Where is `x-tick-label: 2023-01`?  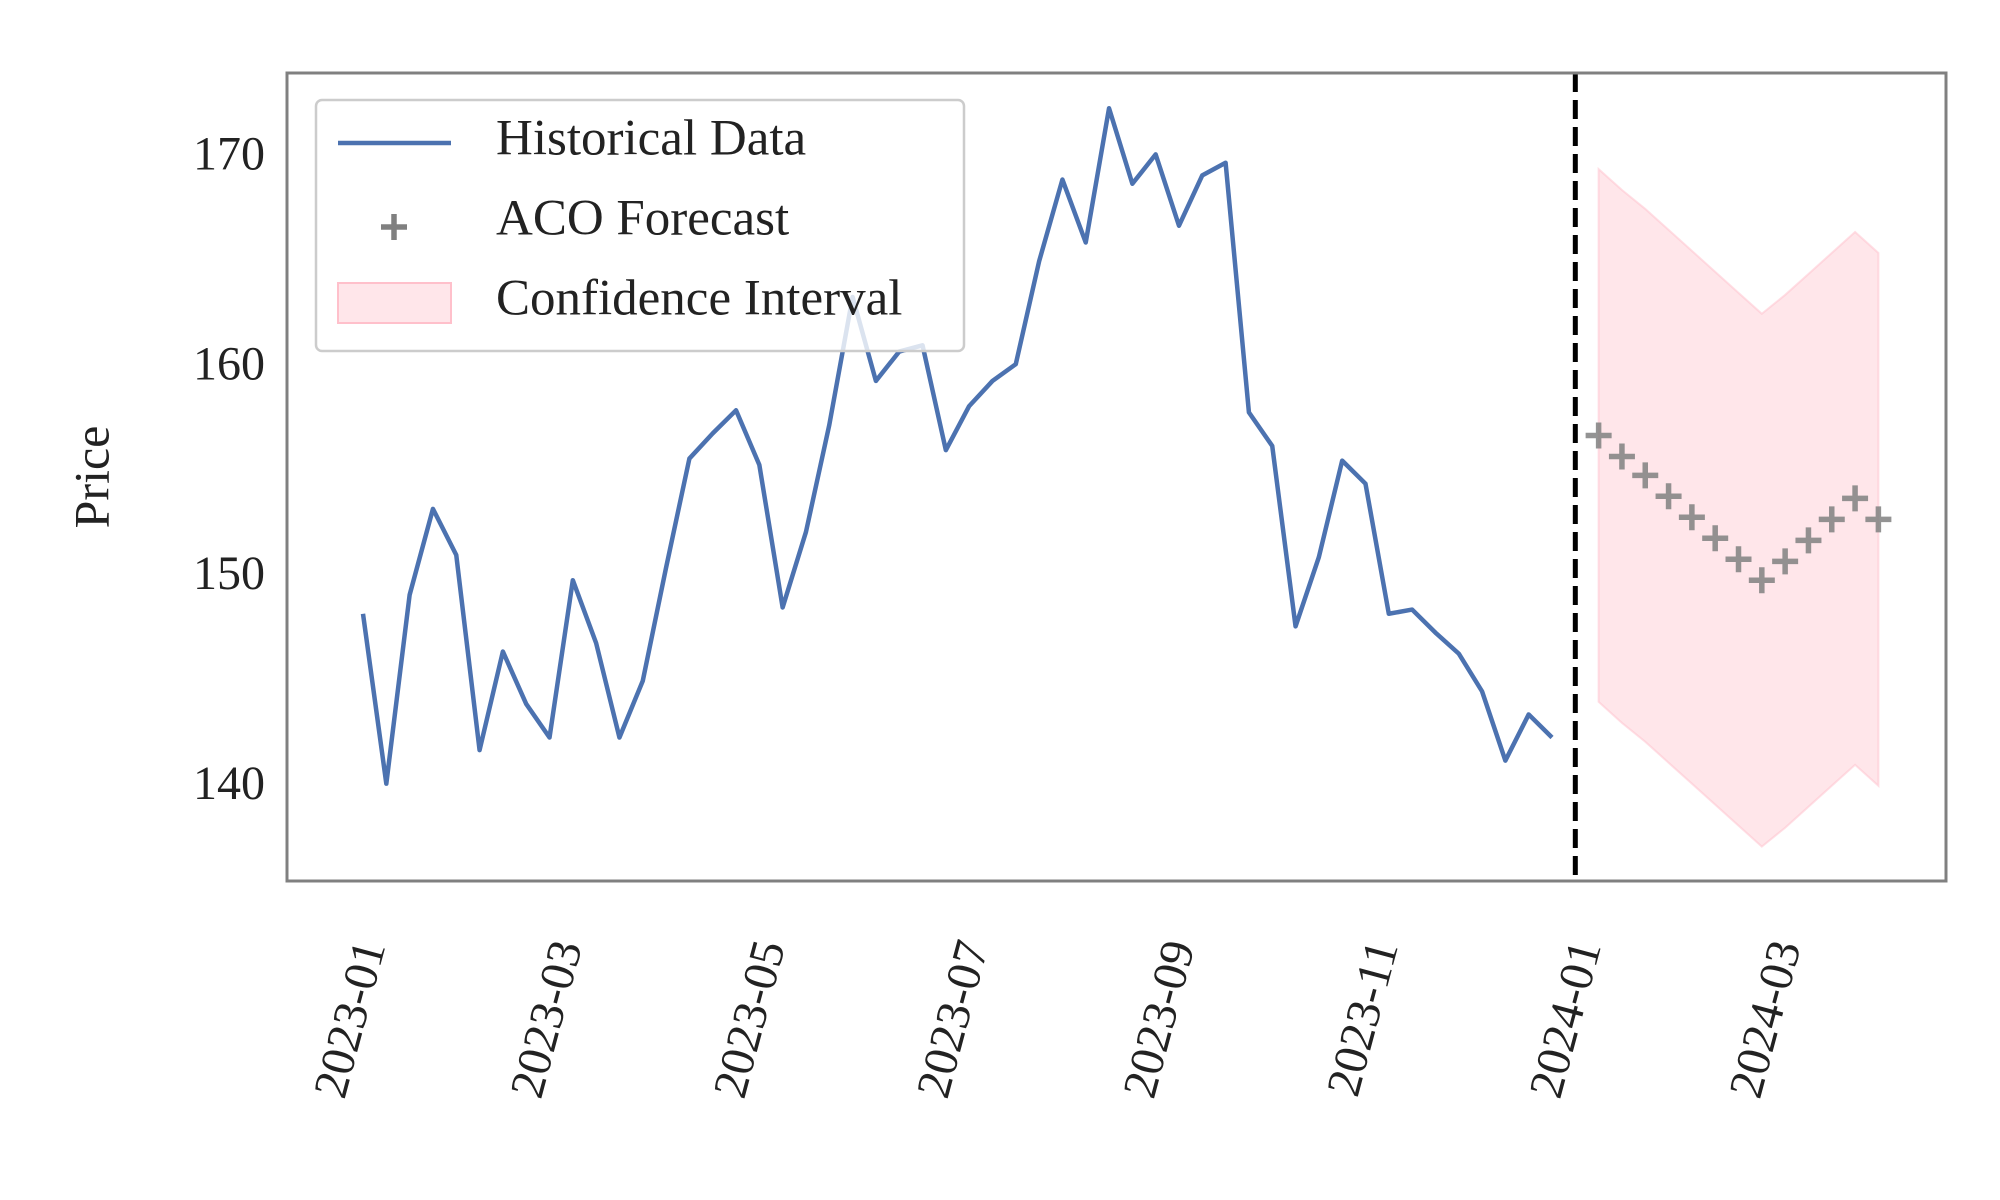 x-tick-label: 2023-01 is located at coordinates (350, 1019).